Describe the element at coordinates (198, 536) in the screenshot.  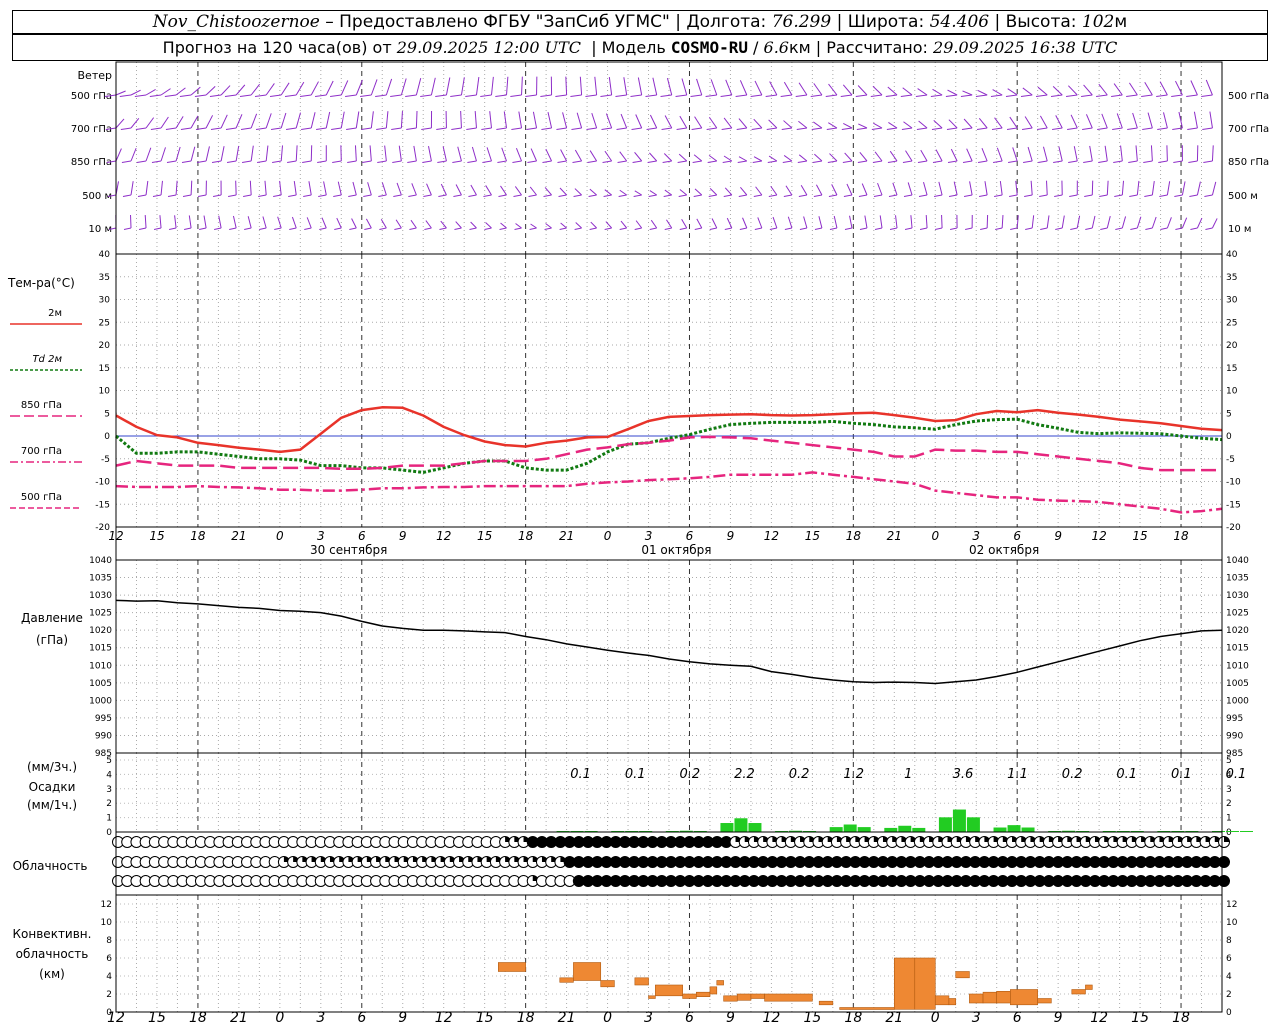
I see `x-tick-label: 18` at that location.